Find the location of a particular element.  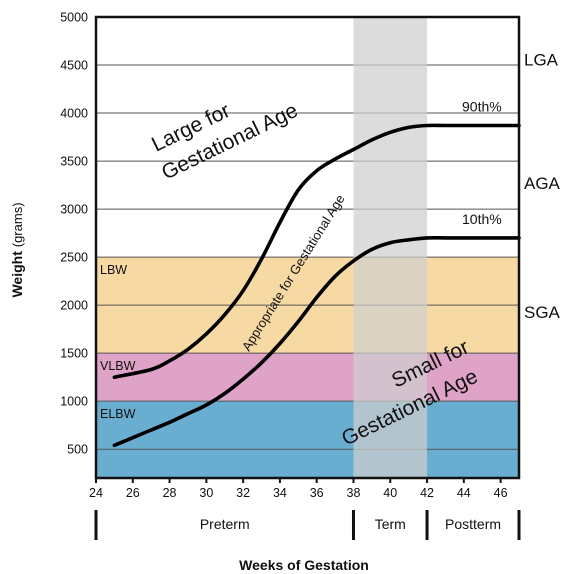

y-tick-label-1000: 1000 is located at coordinates (74, 402).